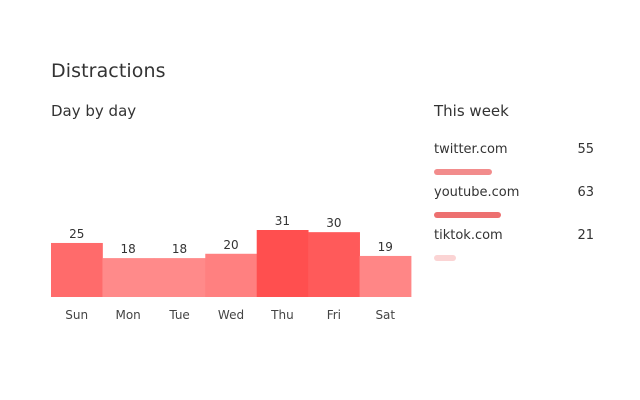 The height and width of the screenshot is (400, 640). I want to click on site-count: 21, so click(585, 235).